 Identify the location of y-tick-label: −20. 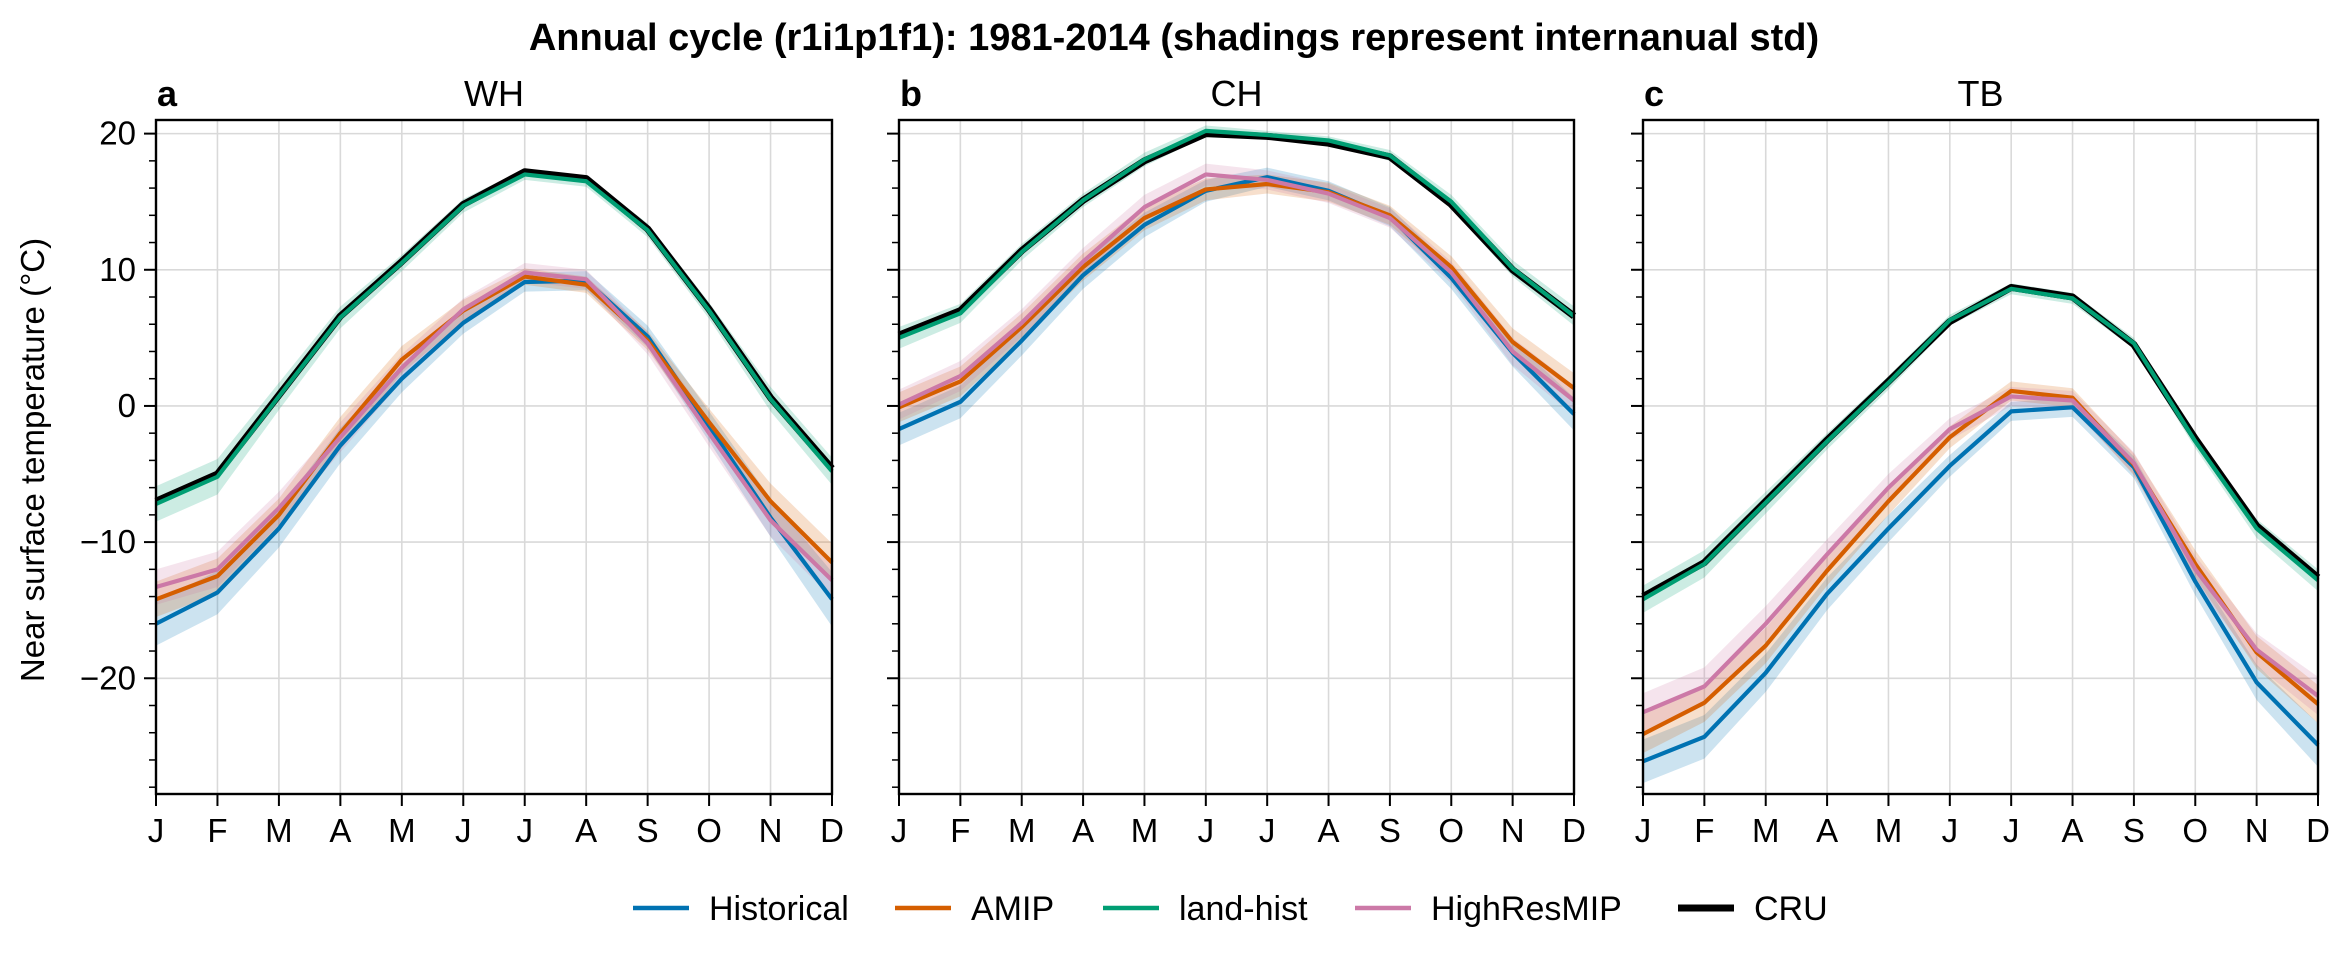
(108, 677).